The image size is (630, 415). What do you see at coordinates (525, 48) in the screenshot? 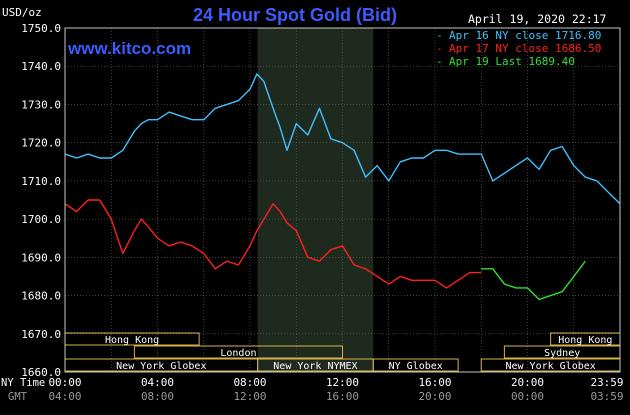
I see `legend-entry: Apr 17 NY close 1686.50` at bounding box center [525, 48].